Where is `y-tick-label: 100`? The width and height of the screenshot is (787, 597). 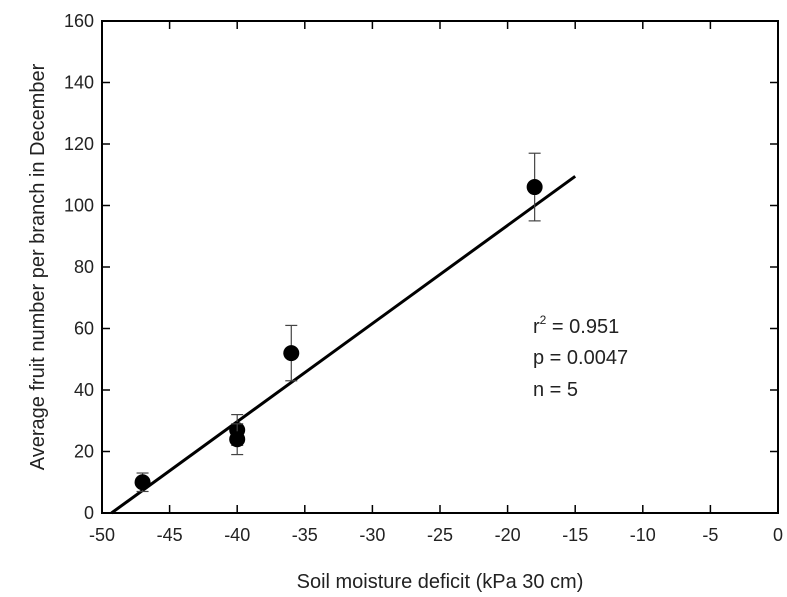
y-tick-label: 100 is located at coordinates (79, 206).